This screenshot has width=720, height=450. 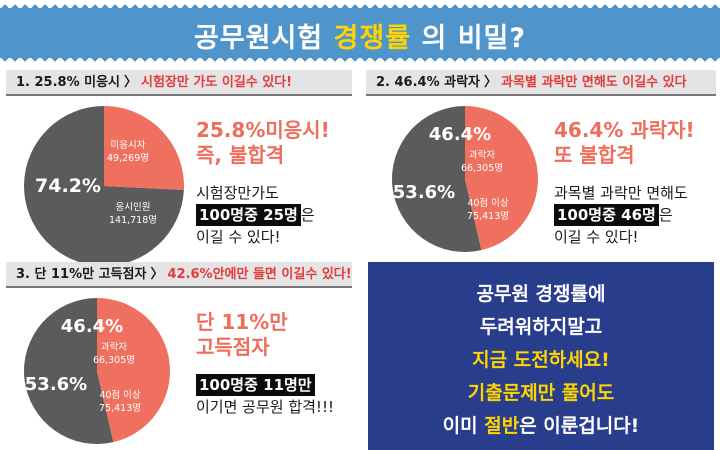 What do you see at coordinates (120, 408) in the screenshot?
I see `pie3-slice-gray-count: 75,413명` at bounding box center [120, 408].